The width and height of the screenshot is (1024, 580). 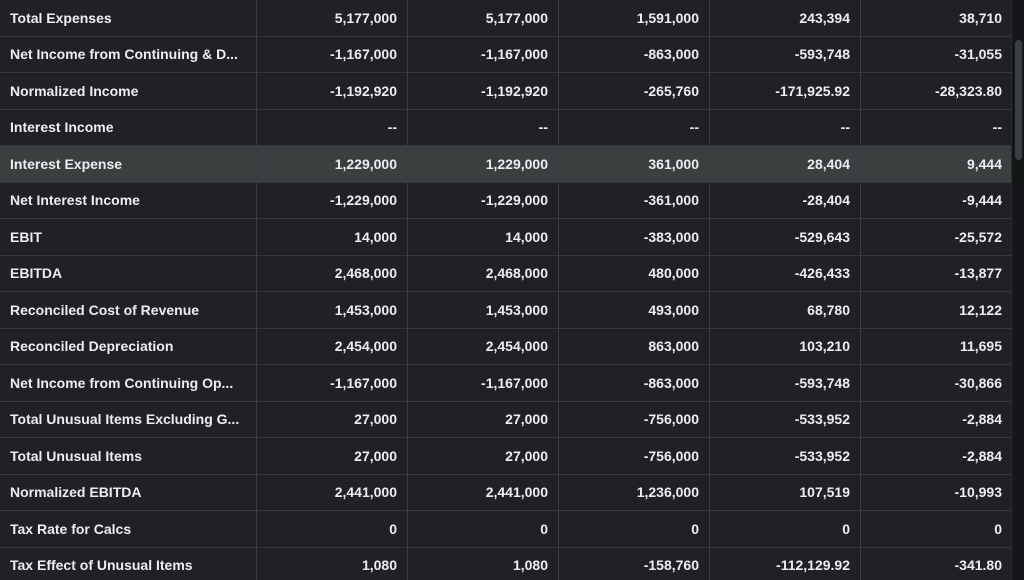 I want to click on row-label: Interest Income, so click(x=128, y=127).